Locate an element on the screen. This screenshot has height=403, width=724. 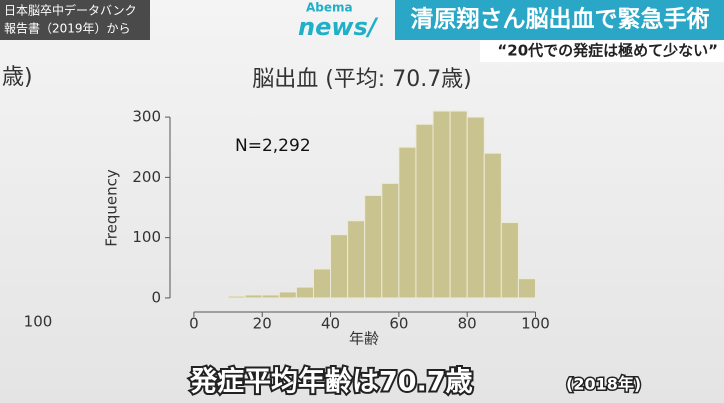
source-line: 日本脳卒中データバンク is located at coordinates (70, 10).